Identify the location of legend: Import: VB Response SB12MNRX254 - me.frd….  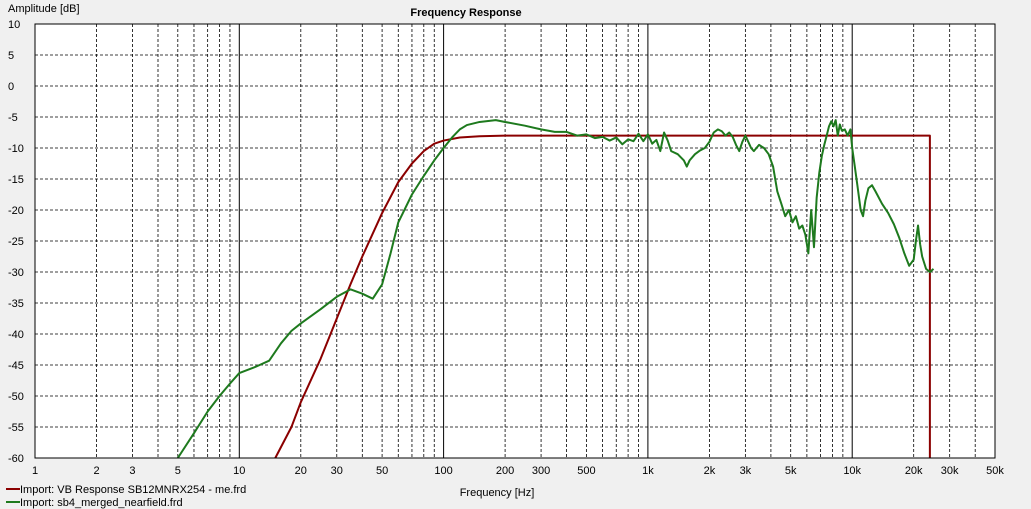
(126, 496).